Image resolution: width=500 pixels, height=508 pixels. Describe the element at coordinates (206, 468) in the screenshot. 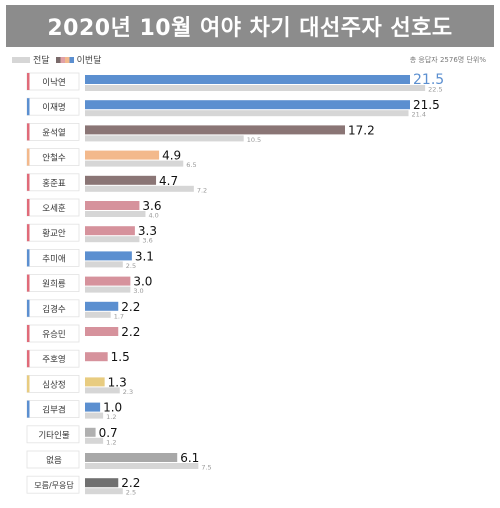

I see `value-previous-16: 7.5` at that location.